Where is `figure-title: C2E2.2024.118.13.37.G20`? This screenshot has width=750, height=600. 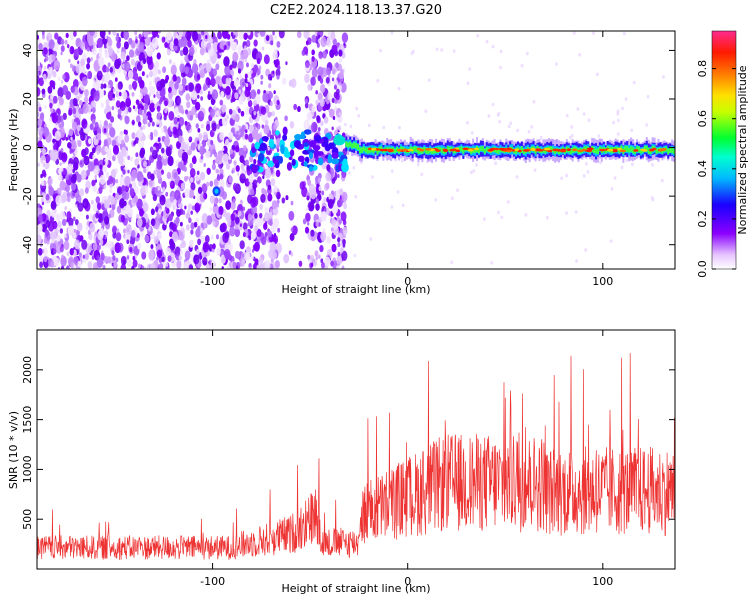
figure-title: C2E2.2024.118.13.37.G20 is located at coordinates (356, 10).